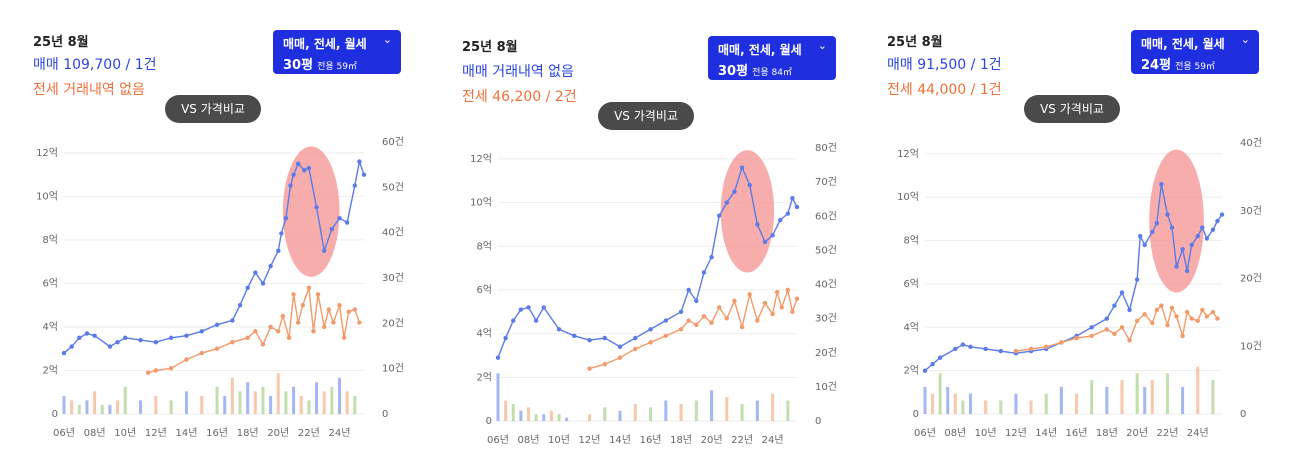  I want to click on filter-button: 매매, 전세, 월세 ⌄ 30평 전용 84㎡, so click(772, 58).